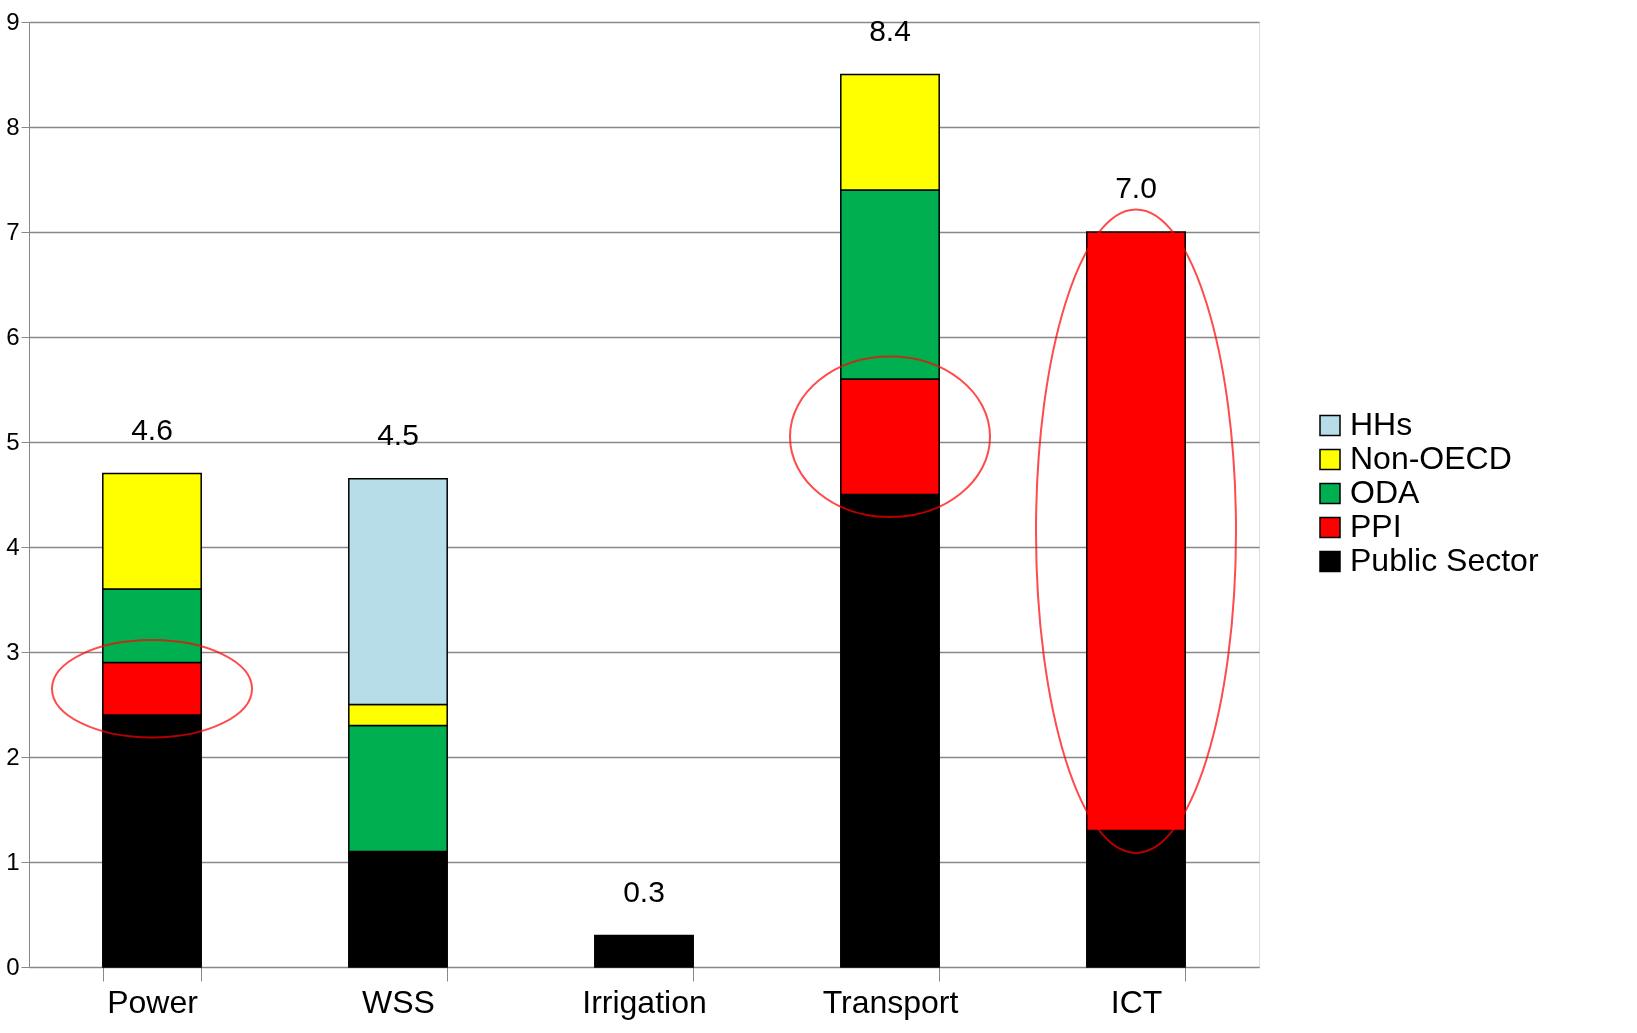 This screenshot has height=1033, width=1637. Describe the element at coordinates (1136, 187) in the screenshot. I see `total-label: 7.0` at that location.